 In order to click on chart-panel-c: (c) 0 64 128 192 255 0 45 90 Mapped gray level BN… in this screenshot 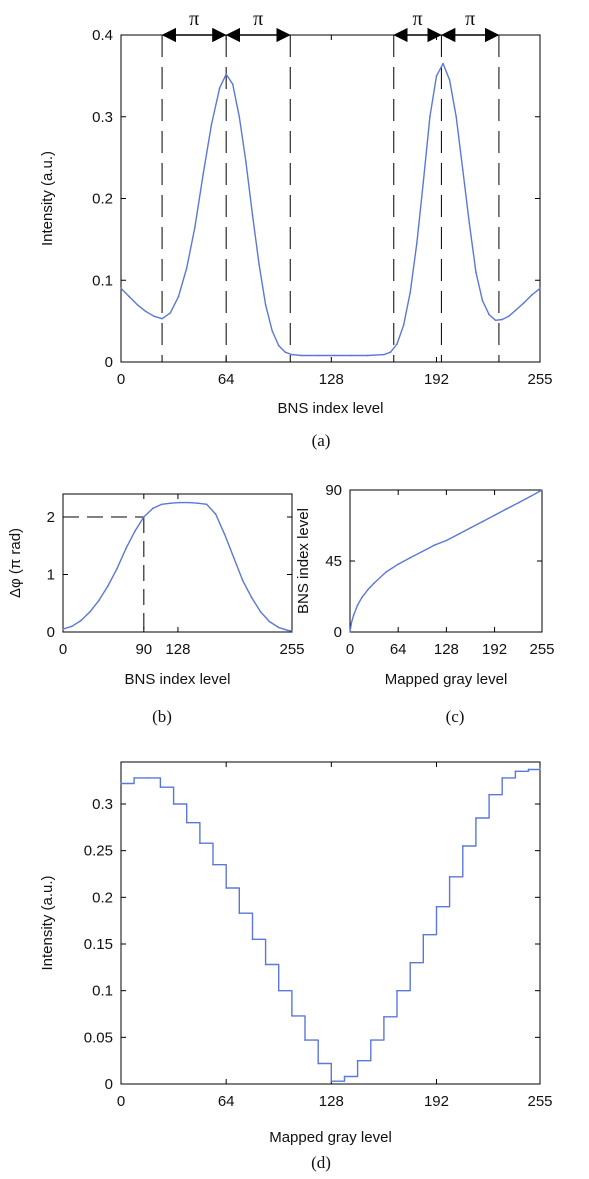, I will do `click(425, 604)`.